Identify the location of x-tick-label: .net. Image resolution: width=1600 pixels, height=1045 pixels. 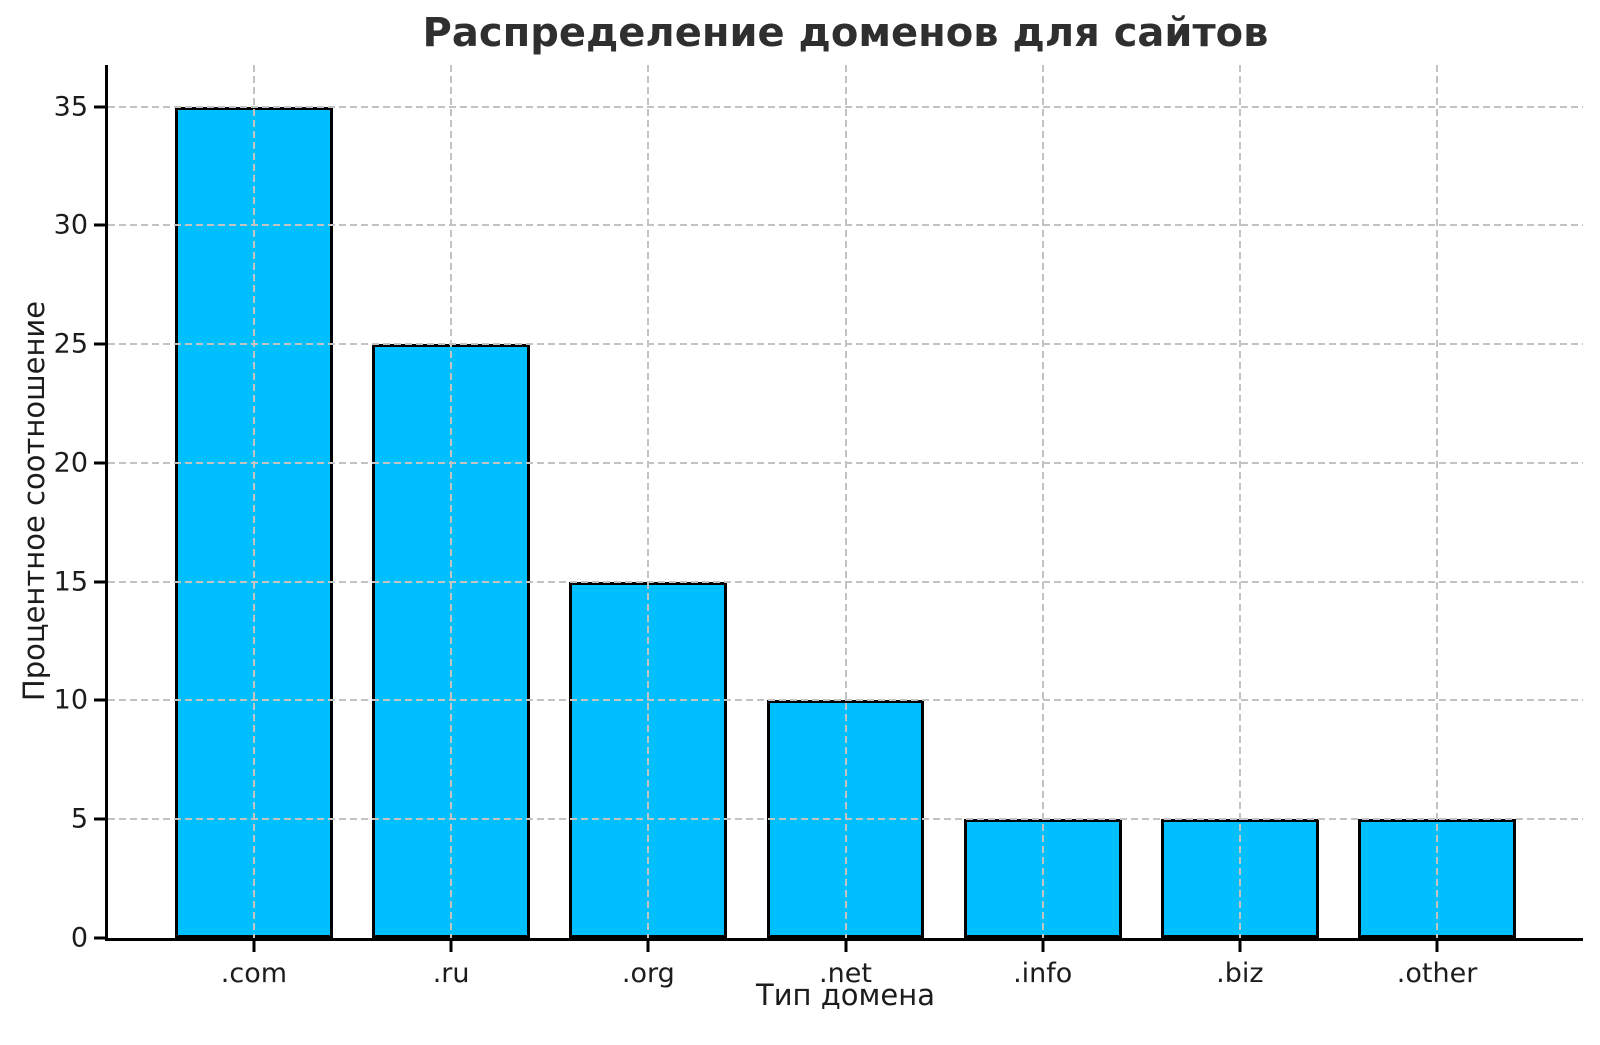
(845, 973).